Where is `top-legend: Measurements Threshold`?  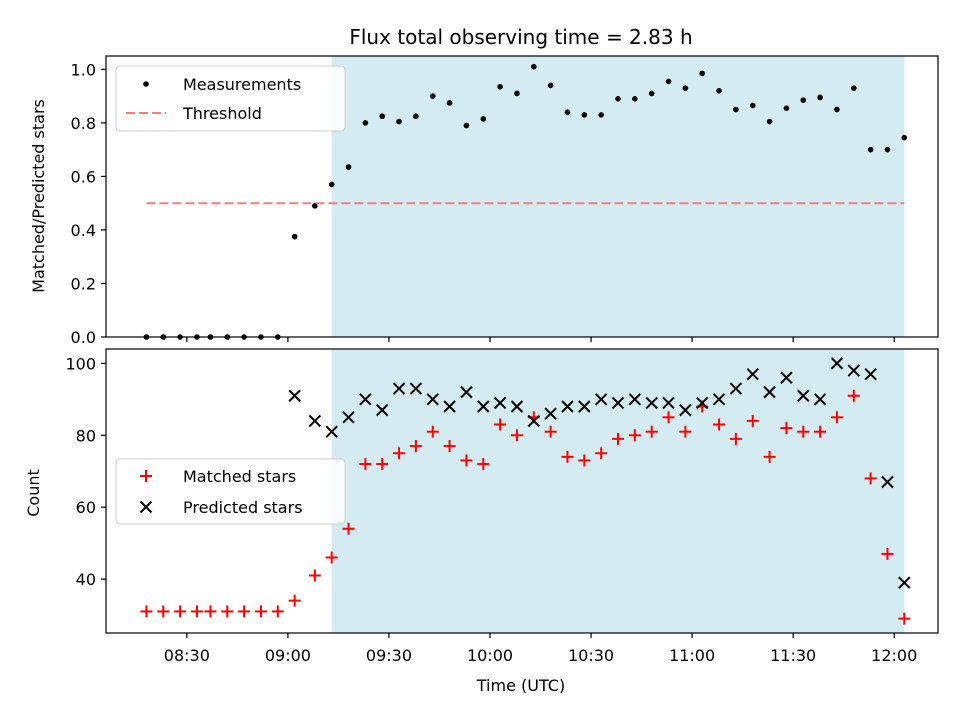 top-legend: Measurements Threshold is located at coordinates (230, 98).